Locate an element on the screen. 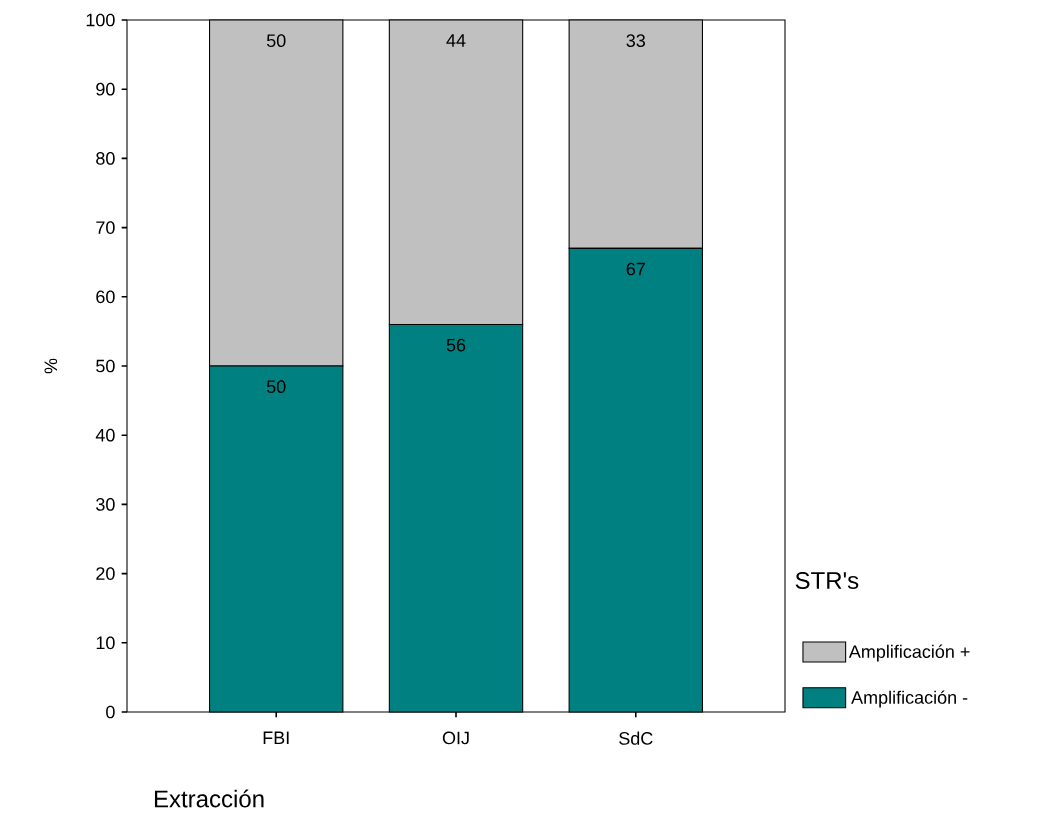  y-tick-label: 30 is located at coordinates (105, 504).